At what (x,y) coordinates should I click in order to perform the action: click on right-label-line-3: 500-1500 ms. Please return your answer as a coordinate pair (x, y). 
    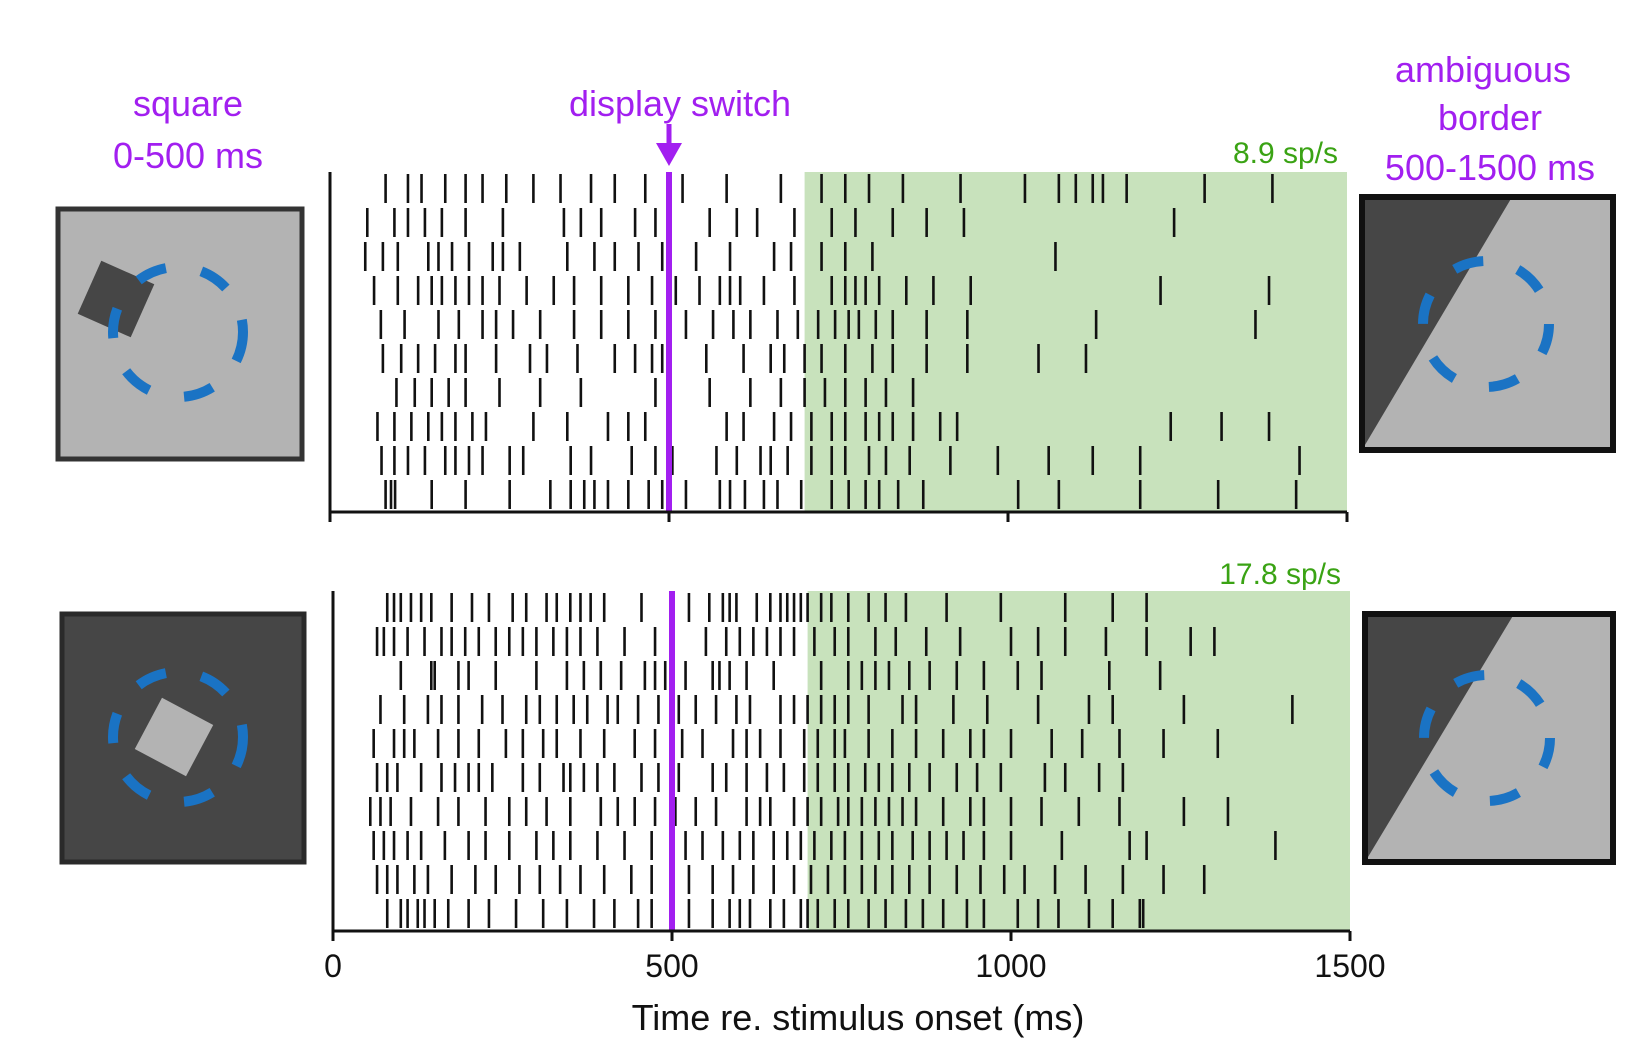
    Looking at the image, I should click on (1490, 167).